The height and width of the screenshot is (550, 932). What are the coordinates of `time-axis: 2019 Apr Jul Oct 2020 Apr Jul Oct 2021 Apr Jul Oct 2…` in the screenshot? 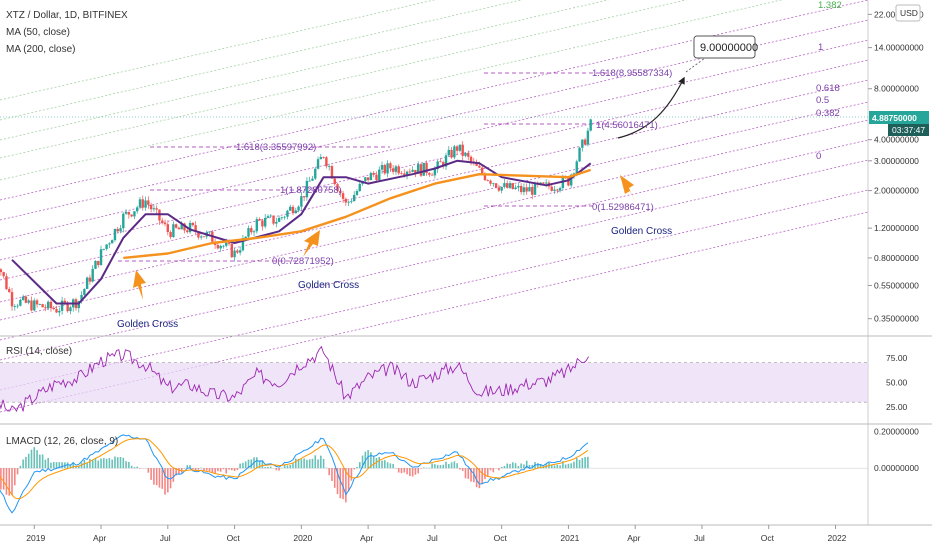 It's located at (436, 534).